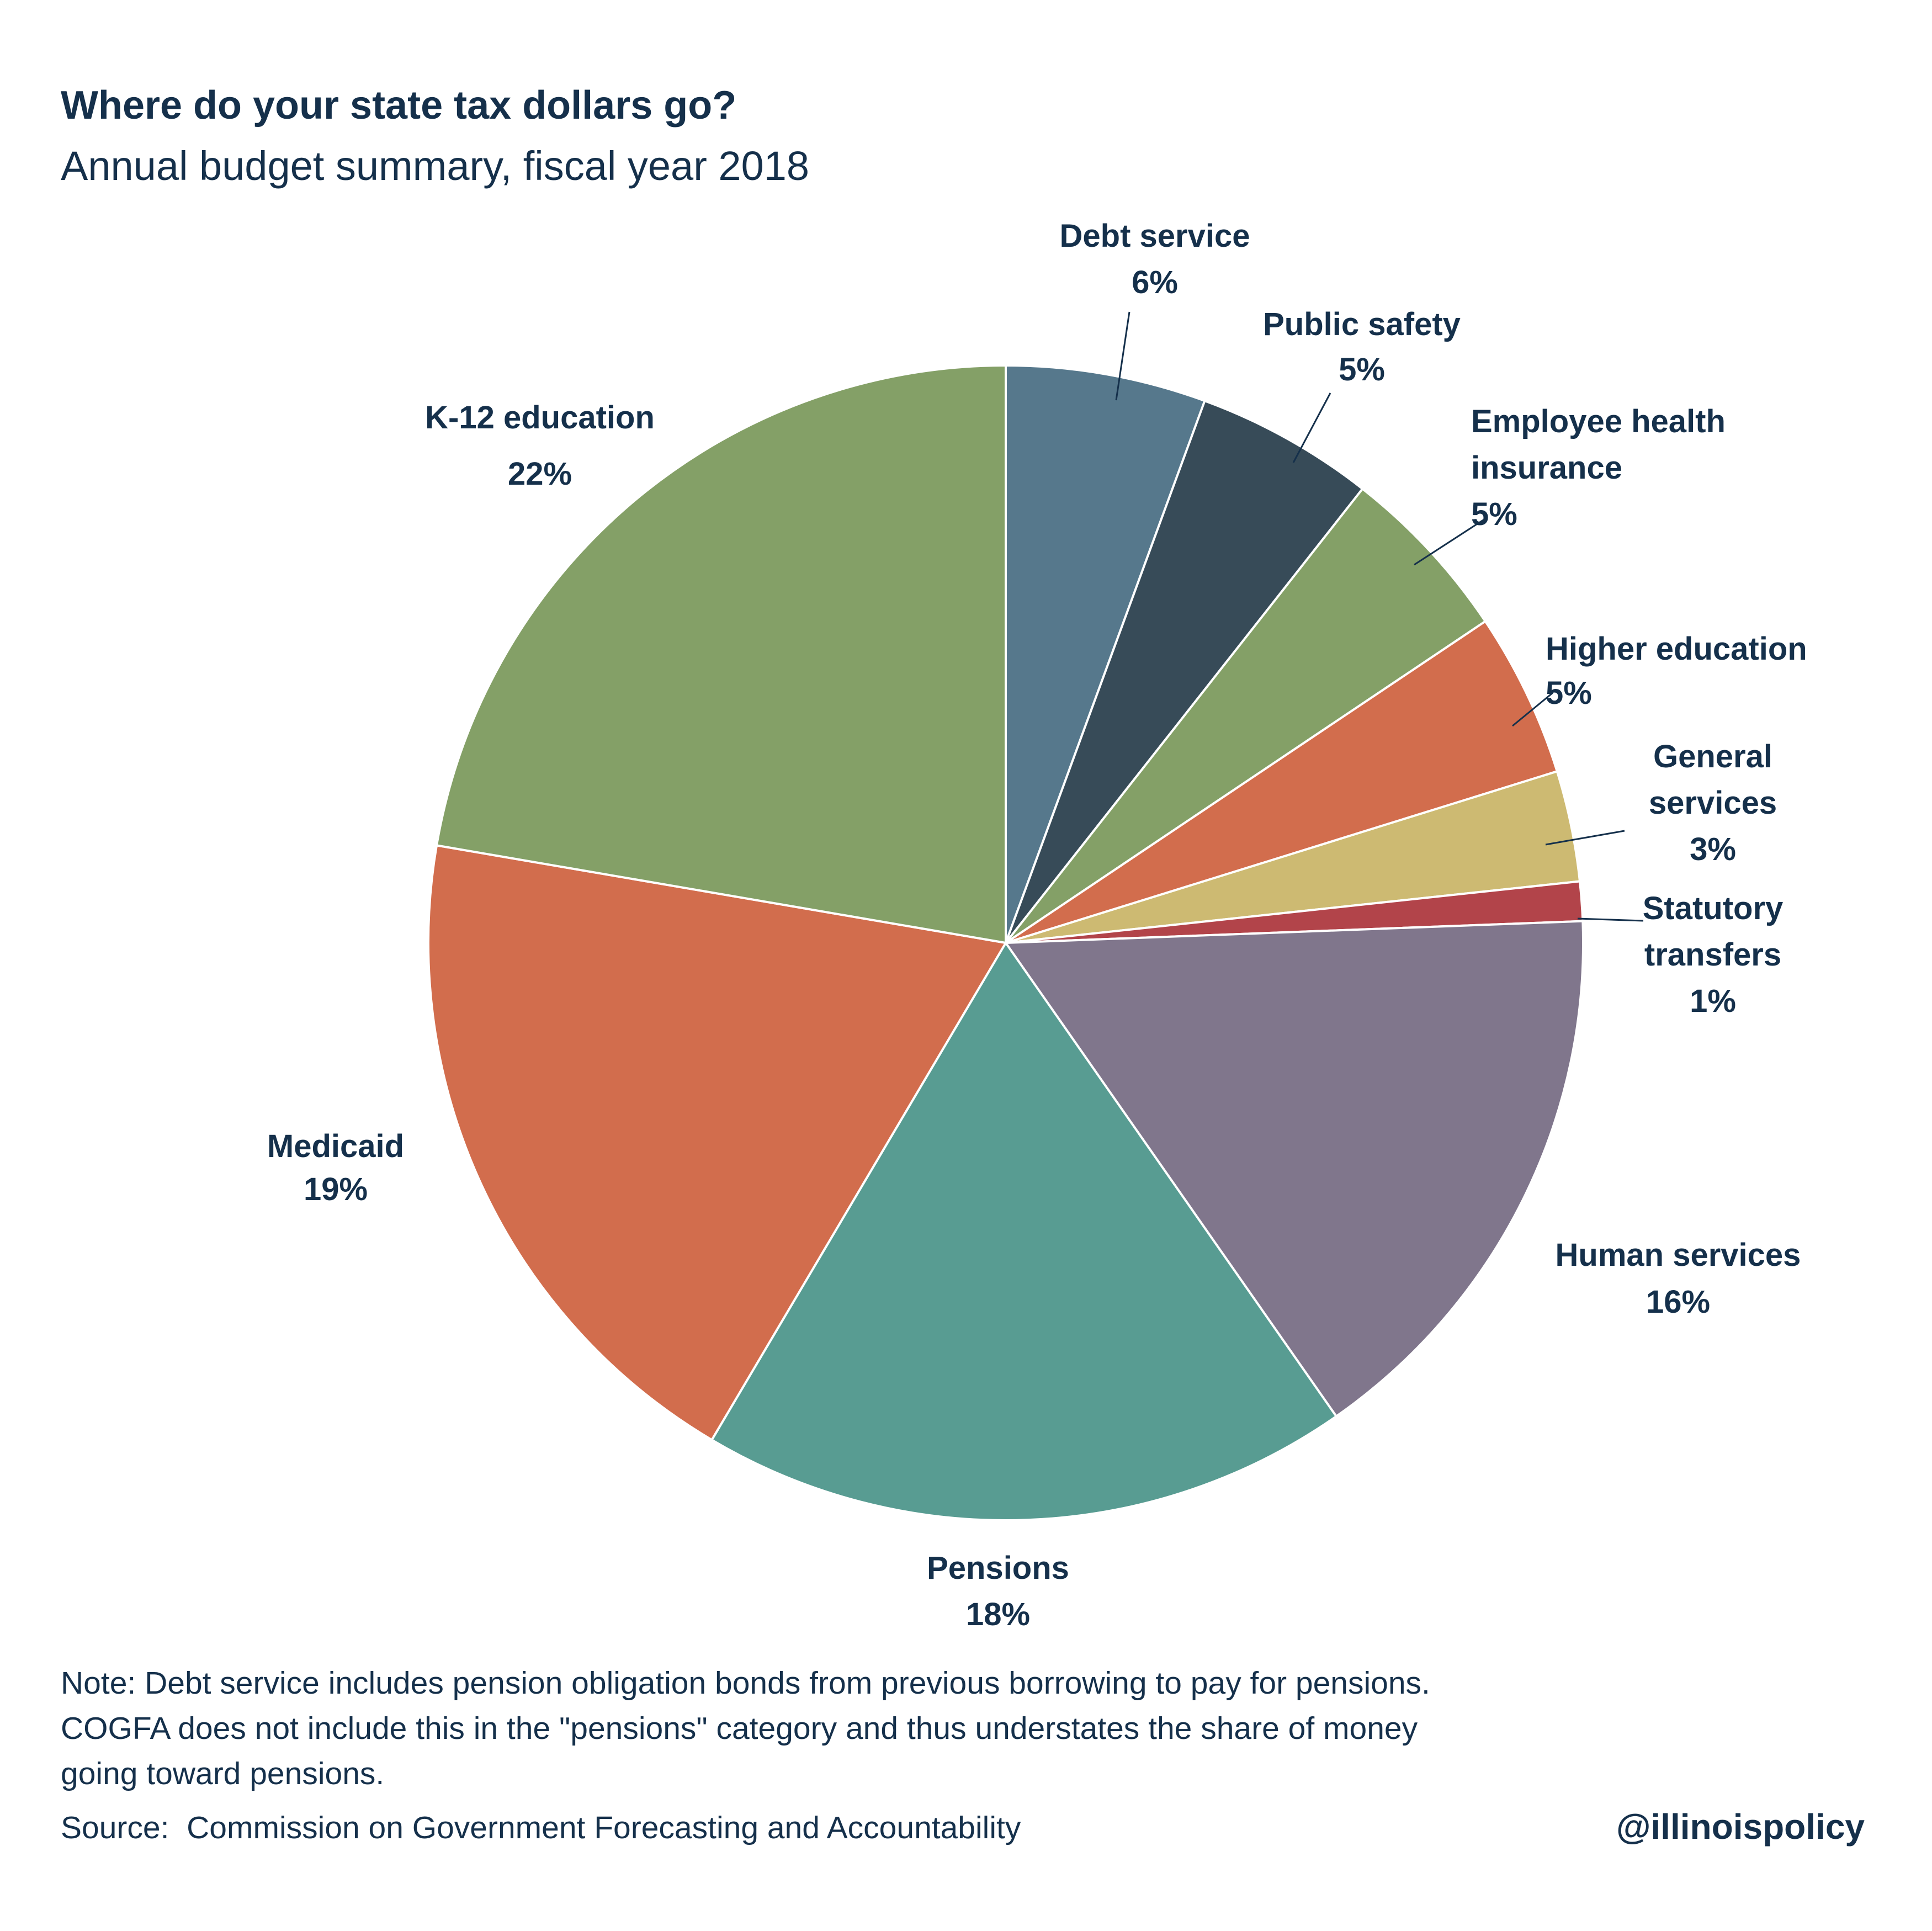 The height and width of the screenshot is (1931, 1932). What do you see at coordinates (722, 654) in the screenshot?
I see `pie-slice-k-12-education` at bounding box center [722, 654].